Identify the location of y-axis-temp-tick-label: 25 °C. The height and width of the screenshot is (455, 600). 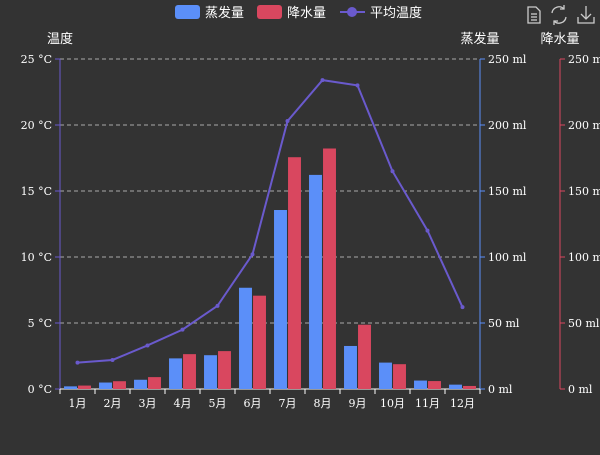
(36, 59).